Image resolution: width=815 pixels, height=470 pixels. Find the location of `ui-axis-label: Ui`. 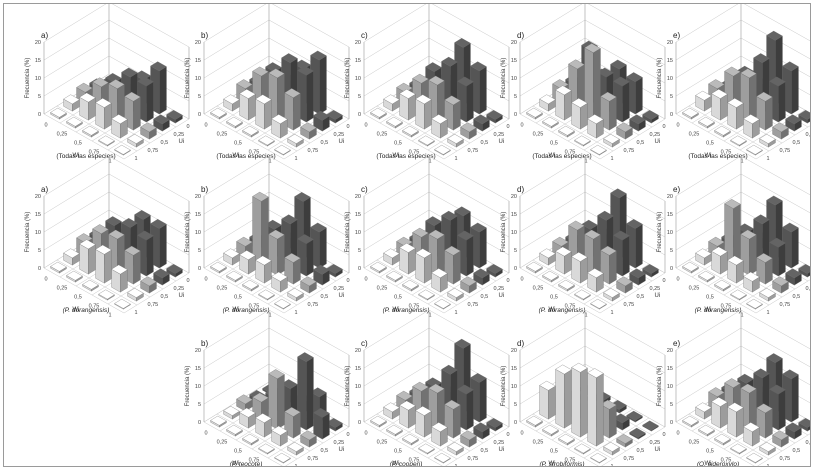

ui-axis-label: Ui is located at coordinates (658, 142).